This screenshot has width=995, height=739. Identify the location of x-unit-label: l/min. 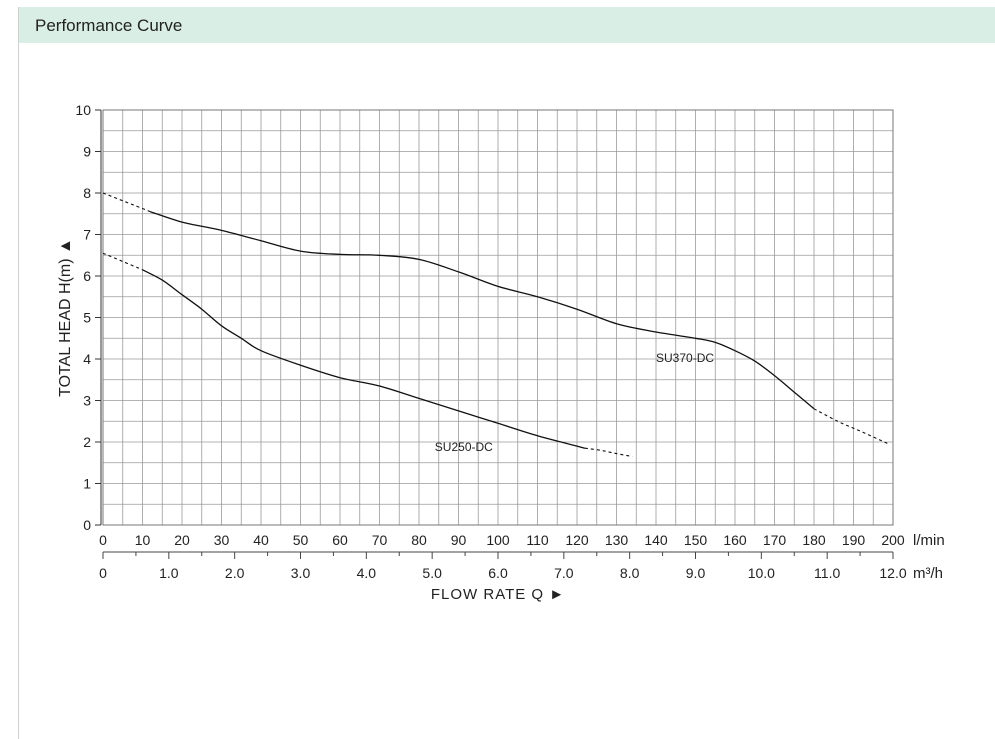
(929, 540).